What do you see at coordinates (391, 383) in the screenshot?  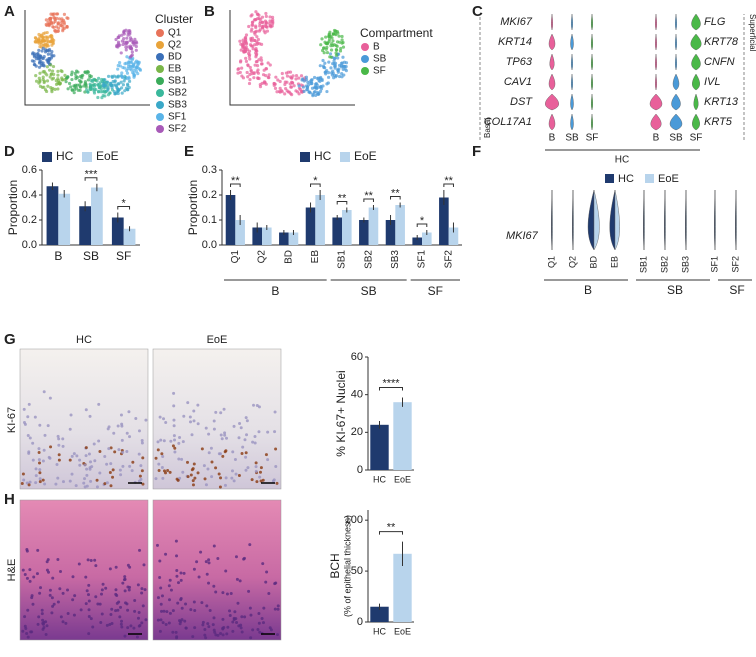 I see `sig-label: ****` at bounding box center [391, 383].